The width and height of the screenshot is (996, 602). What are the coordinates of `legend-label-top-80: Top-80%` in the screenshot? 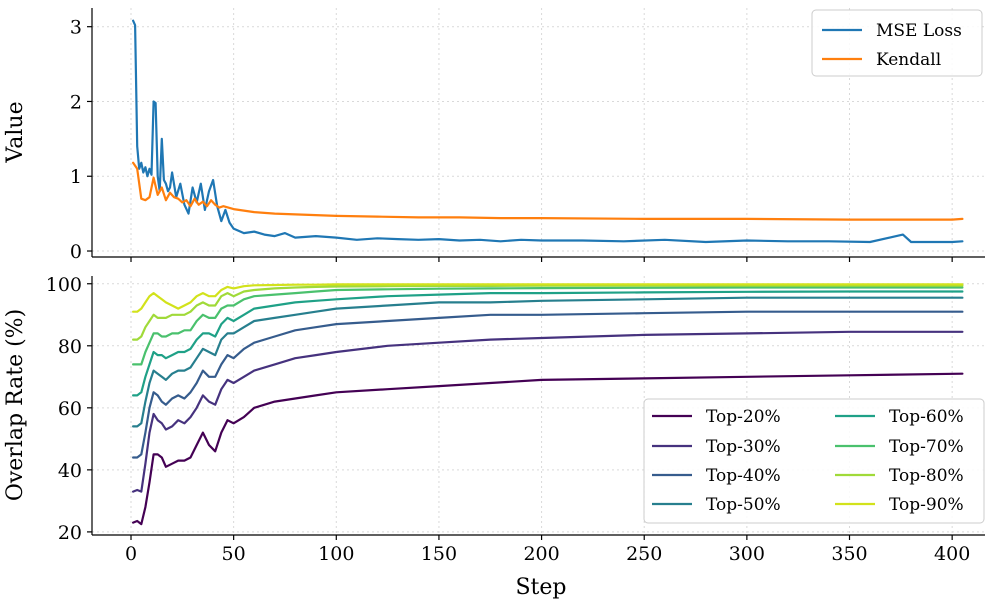 It's located at (926, 476).